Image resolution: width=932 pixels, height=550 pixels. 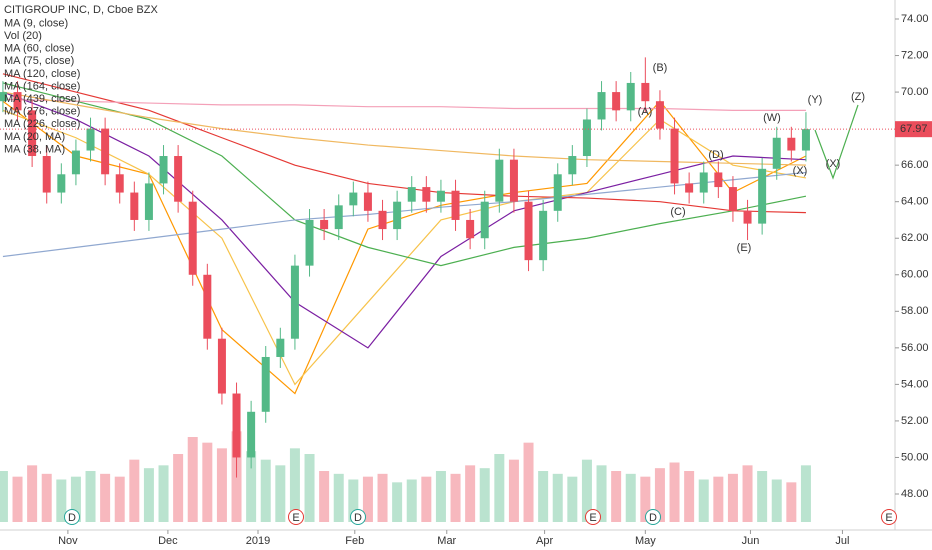 What do you see at coordinates (915, 457) in the screenshot?
I see `y-tick-label: 50.00` at bounding box center [915, 457].